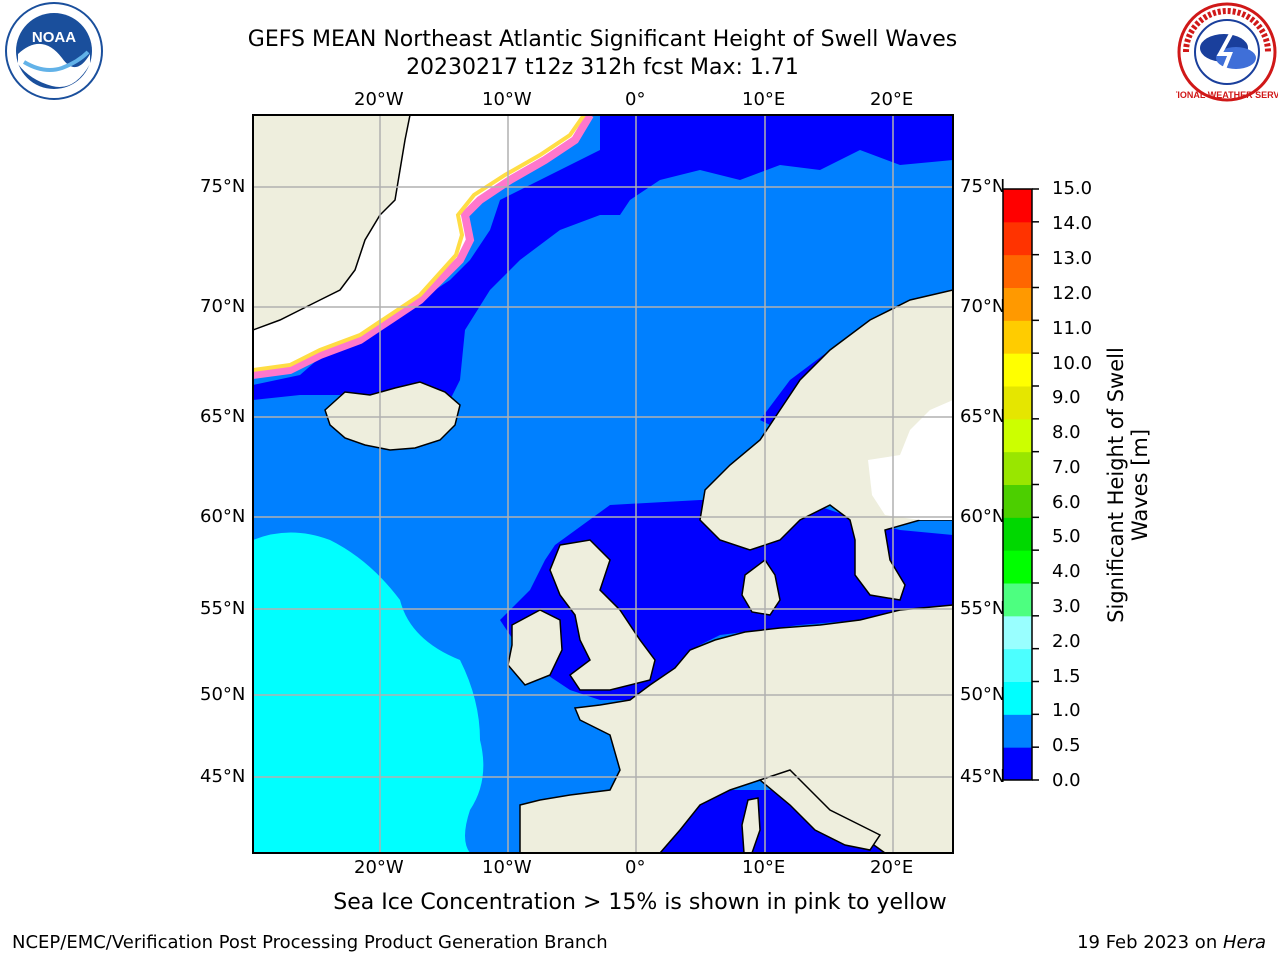 The width and height of the screenshot is (1280, 960). Describe the element at coordinates (54, 51) in the screenshot. I see `noaa-logo: NOAA` at that location.